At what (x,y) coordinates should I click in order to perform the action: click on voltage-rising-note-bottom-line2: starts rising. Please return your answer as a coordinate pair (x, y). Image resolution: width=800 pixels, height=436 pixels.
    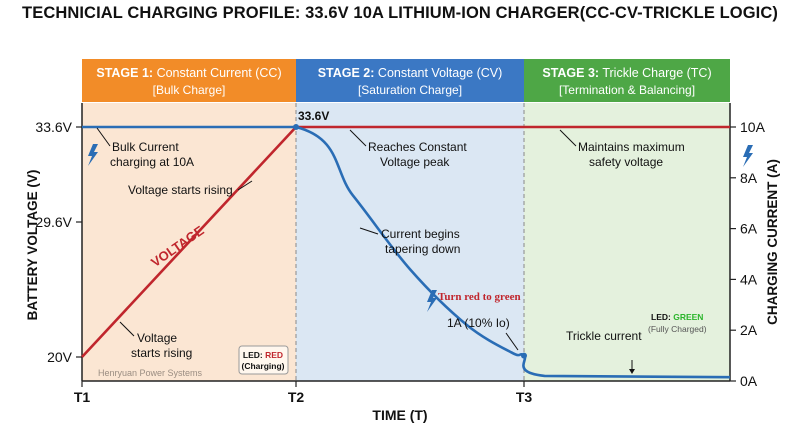
    Looking at the image, I should click on (161, 353).